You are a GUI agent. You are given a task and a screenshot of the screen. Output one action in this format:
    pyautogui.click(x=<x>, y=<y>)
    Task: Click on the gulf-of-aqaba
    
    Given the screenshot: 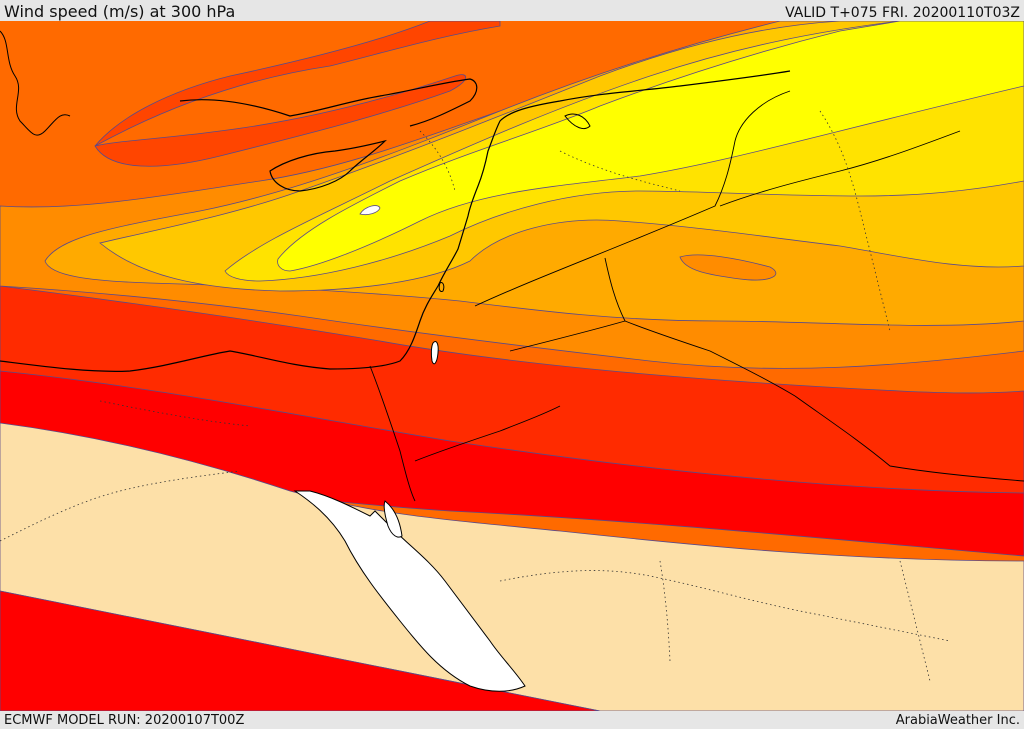 What is the action you would take?
    pyautogui.click(x=393, y=519)
    